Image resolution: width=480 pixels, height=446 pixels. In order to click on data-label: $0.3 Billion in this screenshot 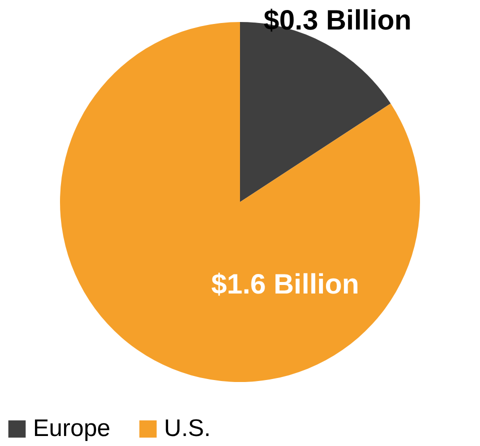, I will do `click(338, 20)`.